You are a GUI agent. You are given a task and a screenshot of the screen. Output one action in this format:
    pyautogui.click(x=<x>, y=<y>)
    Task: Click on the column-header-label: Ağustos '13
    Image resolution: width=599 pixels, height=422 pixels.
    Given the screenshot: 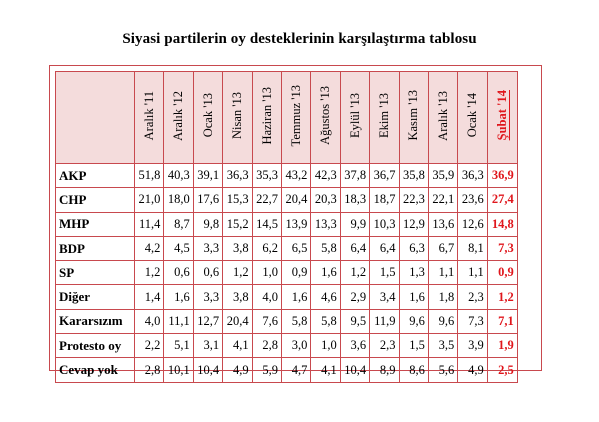 What is the action you would take?
    pyautogui.click(x=325, y=115)
    